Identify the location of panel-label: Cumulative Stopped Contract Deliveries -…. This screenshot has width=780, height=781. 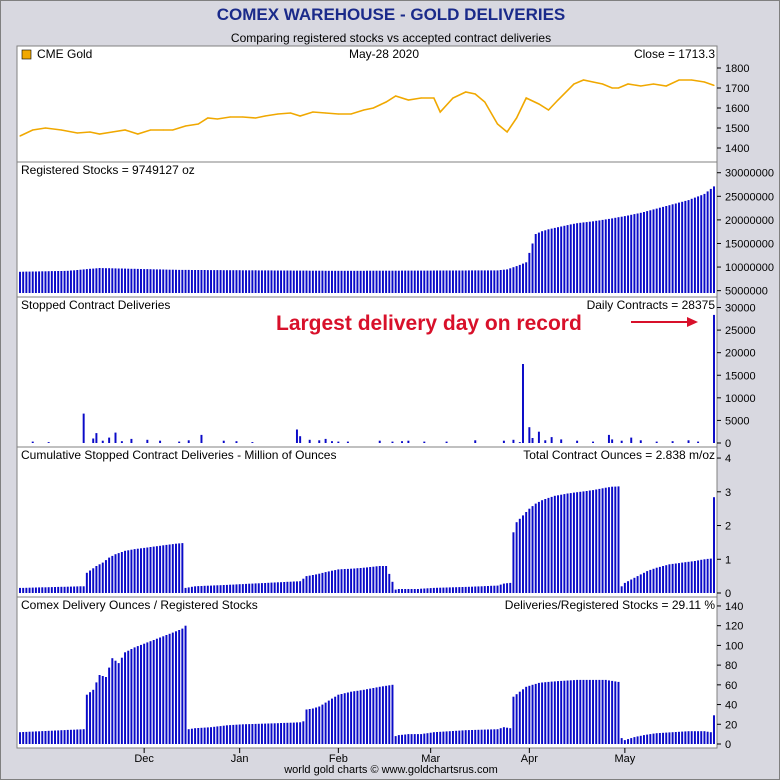
(178, 455).